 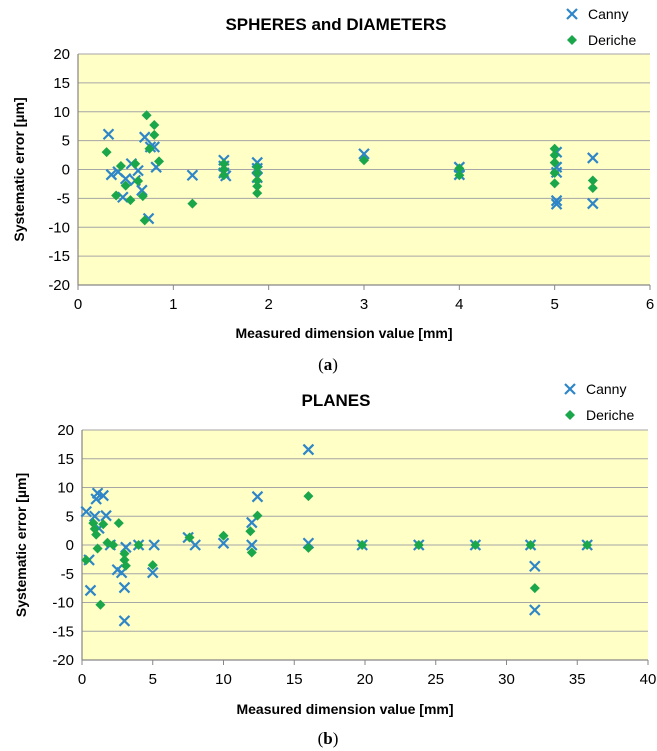 I want to click on x-tick-label: 30, so click(x=506, y=679).